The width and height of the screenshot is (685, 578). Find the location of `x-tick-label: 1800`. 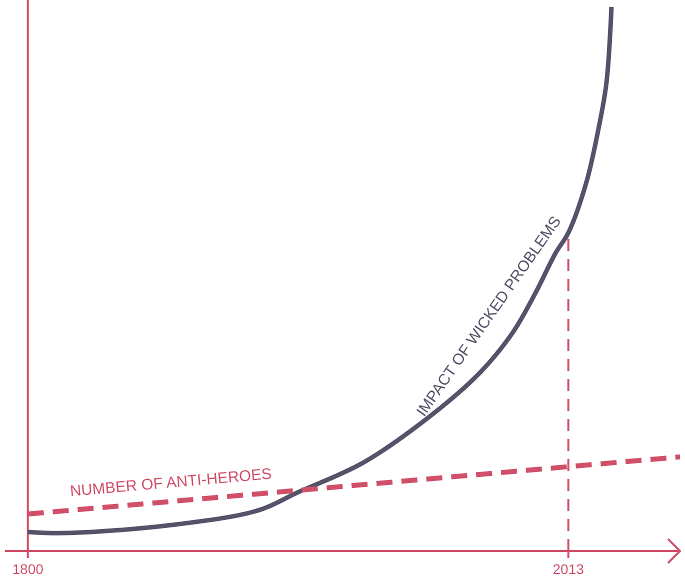

x-tick-label: 1800 is located at coordinates (28, 569).